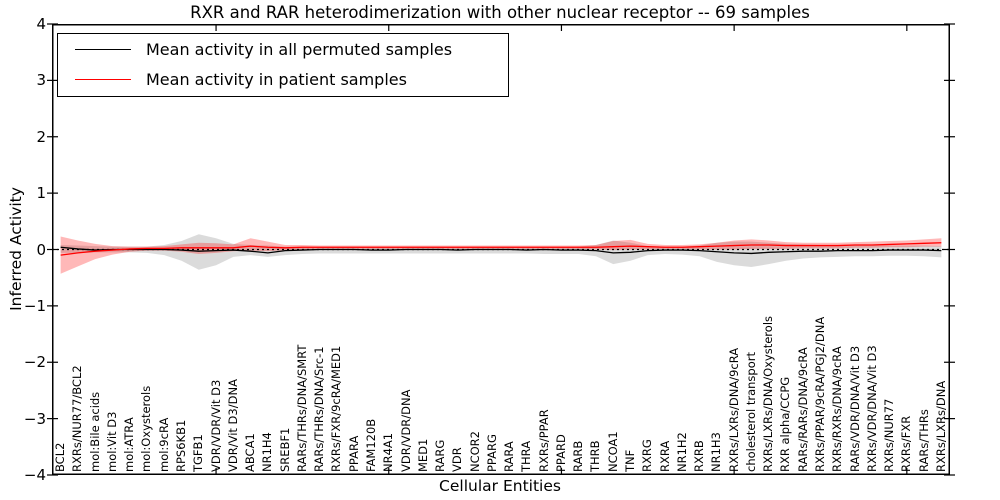  I want to click on x-tick-label: RXRs/LXRs/DNA/9cRA, so click(733, 409).